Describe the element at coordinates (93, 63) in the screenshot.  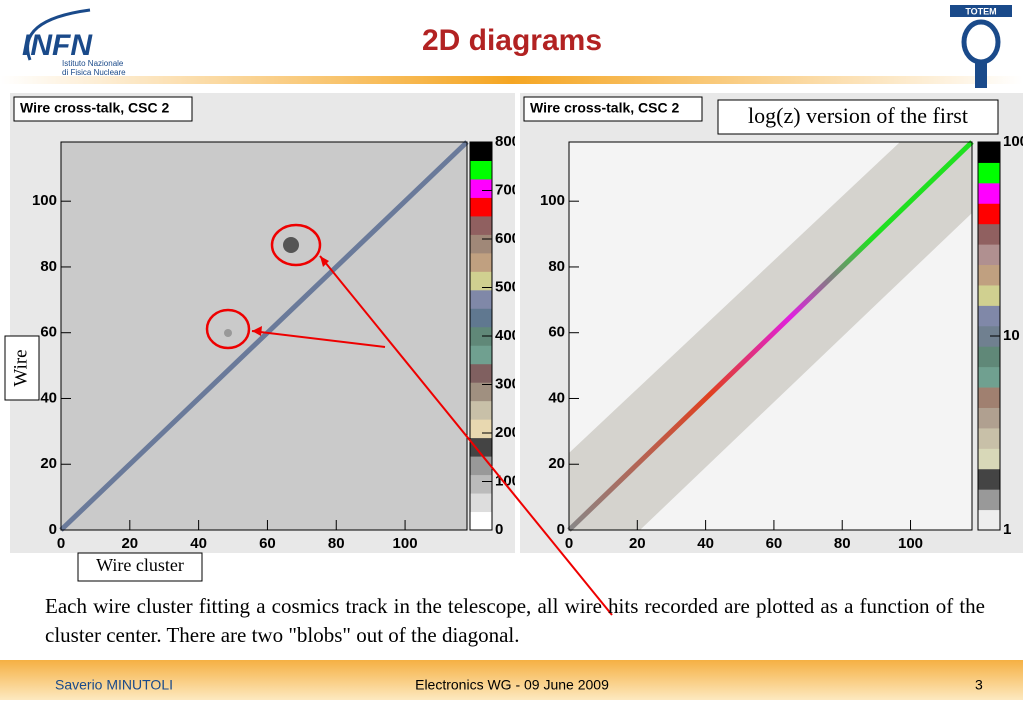
I see `logo-sub: Istituto Nazionale` at that location.